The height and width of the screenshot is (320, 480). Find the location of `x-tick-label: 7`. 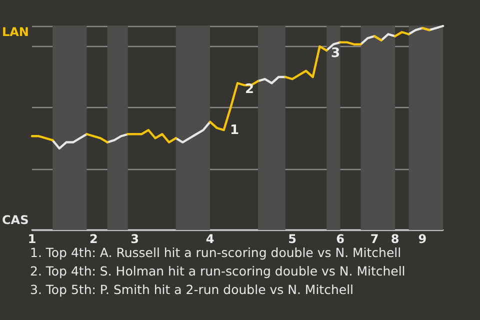

x-tick-label: 7 is located at coordinates (374, 239).